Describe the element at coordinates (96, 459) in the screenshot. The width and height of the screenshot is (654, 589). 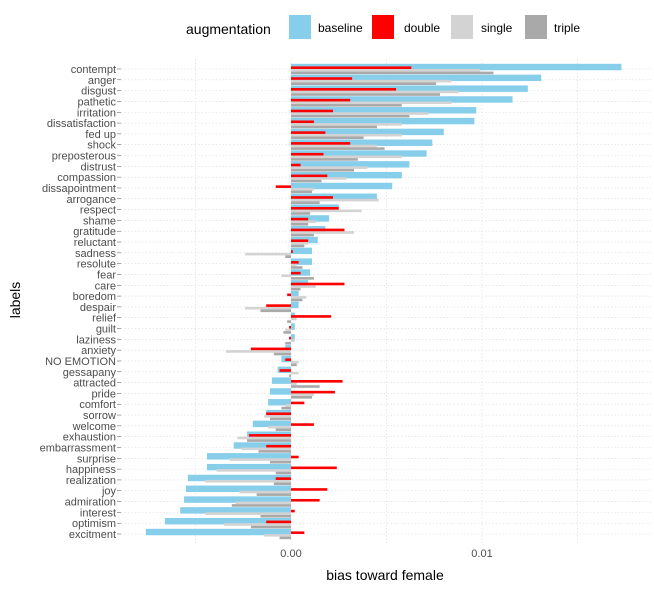
I see `y-tick-surprise: surprise` at that location.